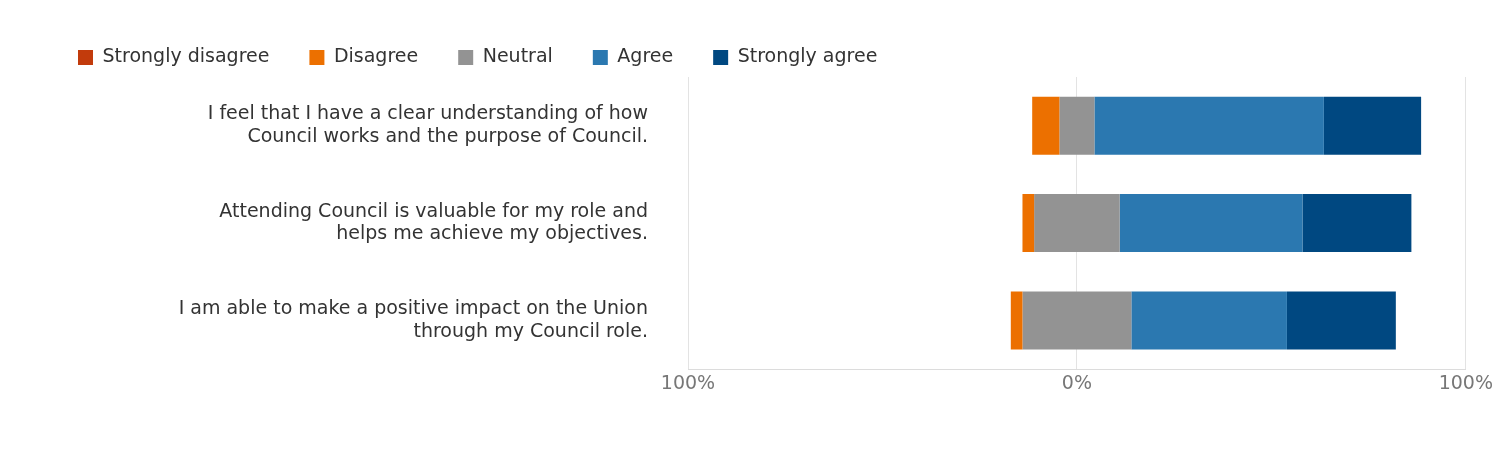  What do you see at coordinates (413, 318) in the screenshot?
I see `y-tick-label: I am able to make a positive impact on the Union through my Council role.` at bounding box center [413, 318].